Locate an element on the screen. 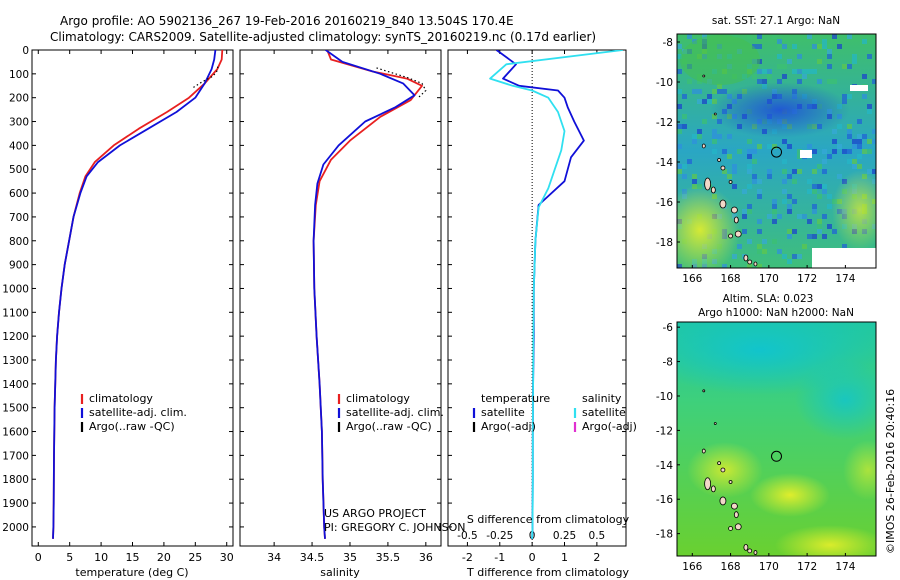  x-tick-label: 35.5 is located at coordinates (388, 557).